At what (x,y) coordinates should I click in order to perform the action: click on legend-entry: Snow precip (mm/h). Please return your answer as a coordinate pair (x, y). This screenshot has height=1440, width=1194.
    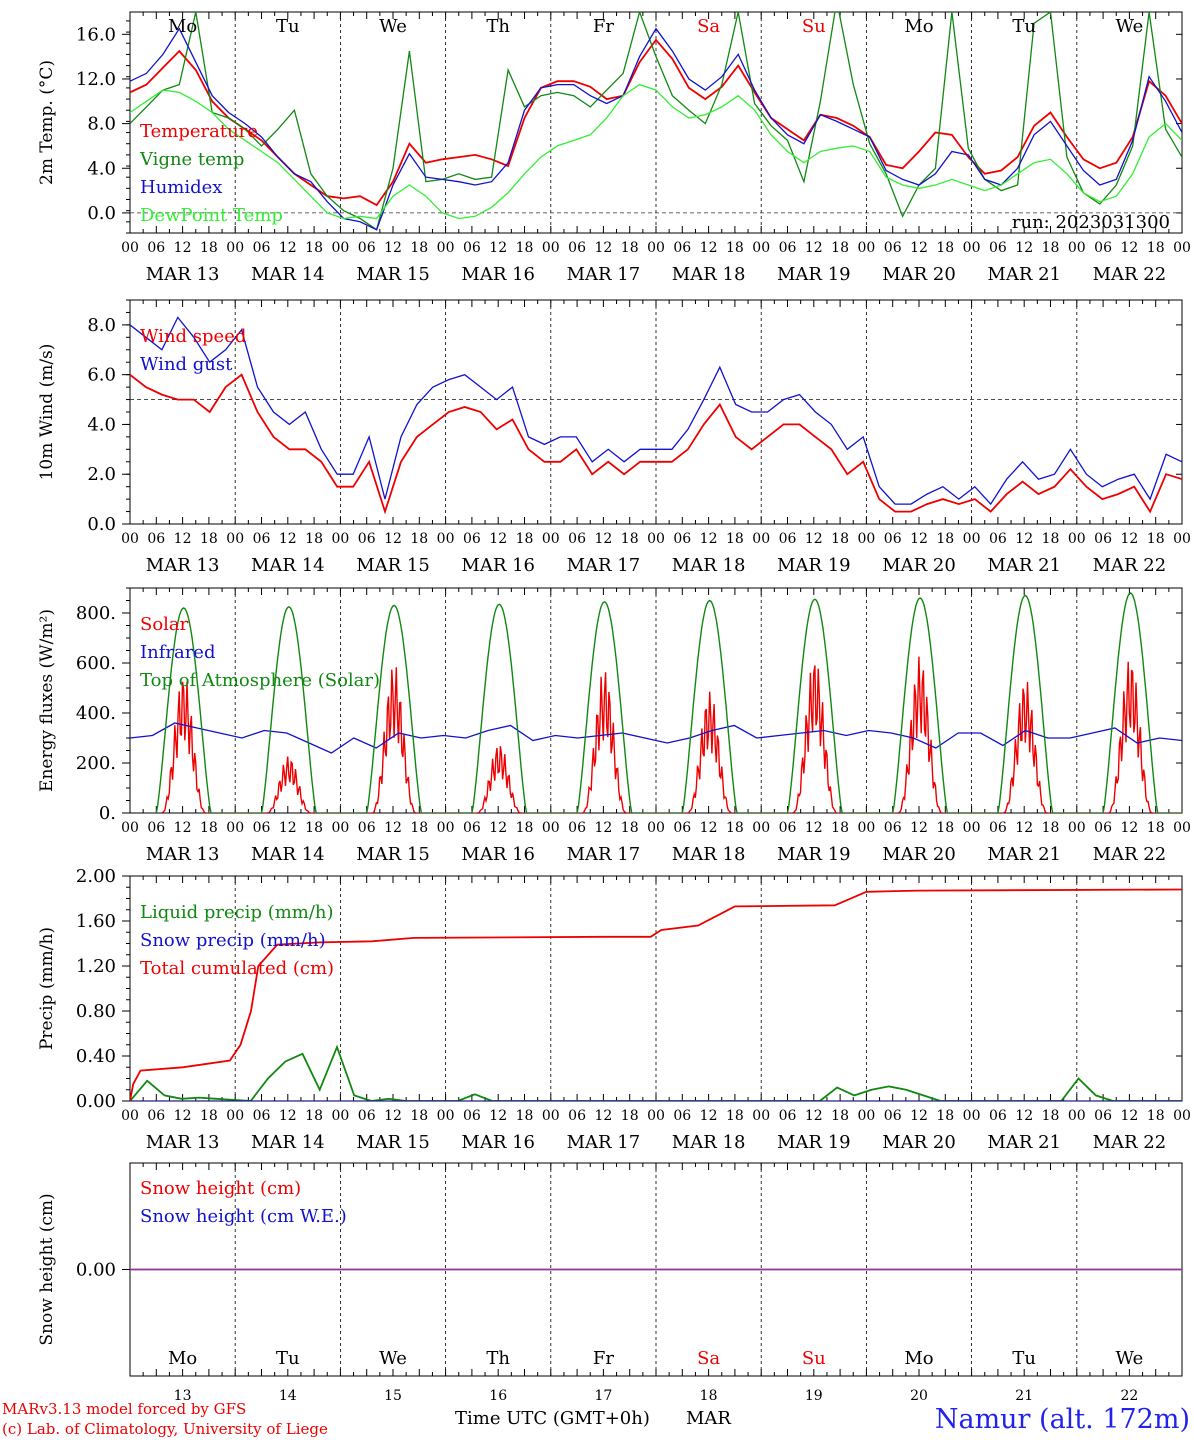
    Looking at the image, I should click on (233, 940).